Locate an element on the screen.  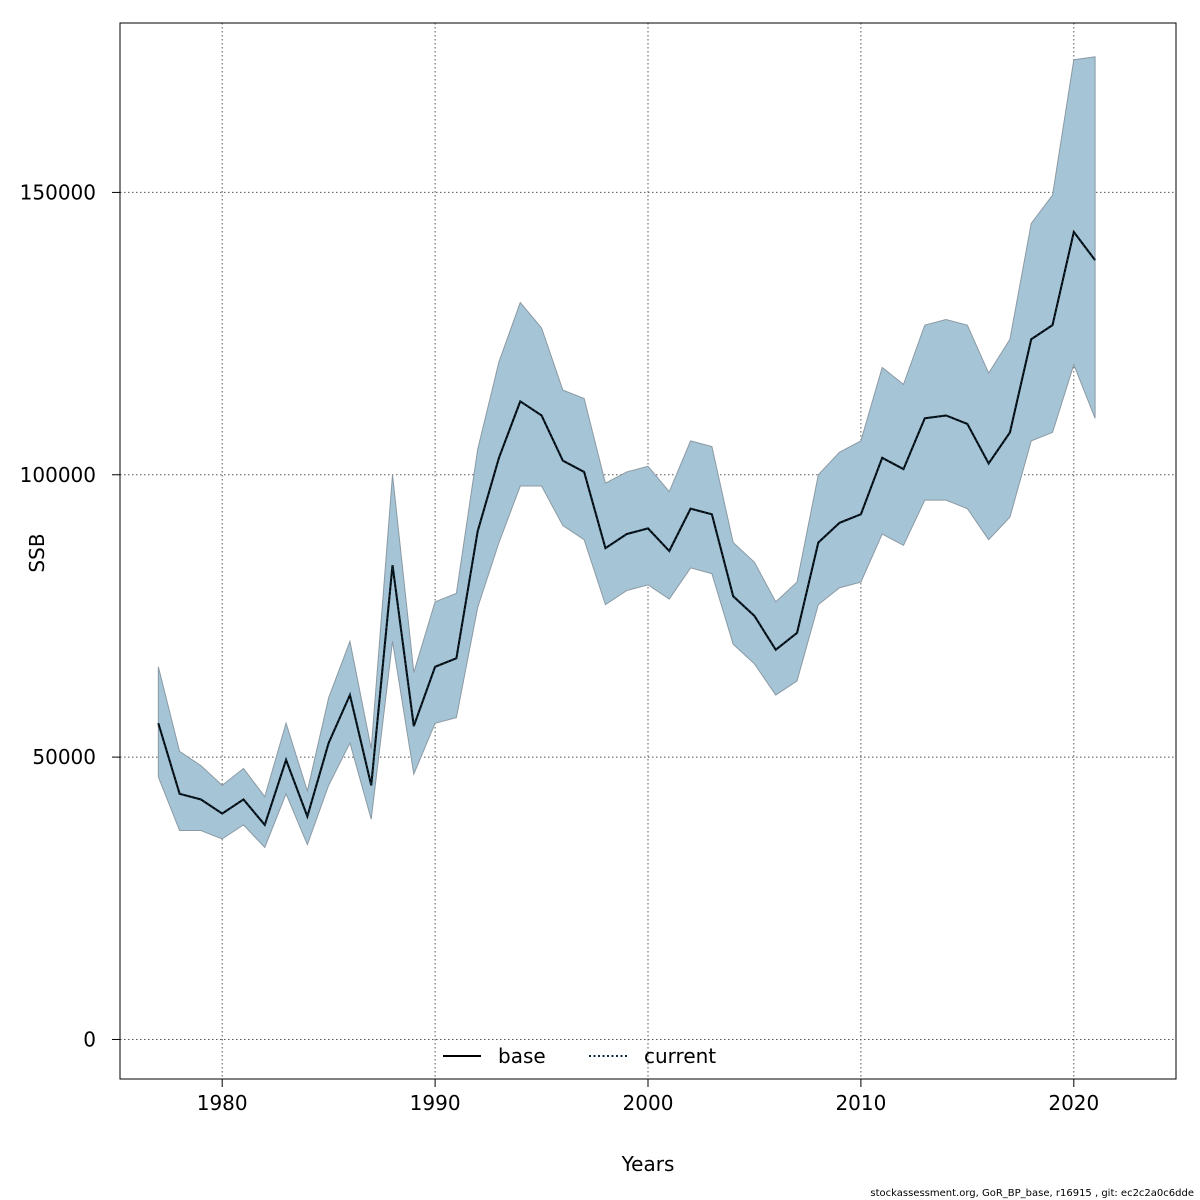
legend: base current is located at coordinates (579, 1056).